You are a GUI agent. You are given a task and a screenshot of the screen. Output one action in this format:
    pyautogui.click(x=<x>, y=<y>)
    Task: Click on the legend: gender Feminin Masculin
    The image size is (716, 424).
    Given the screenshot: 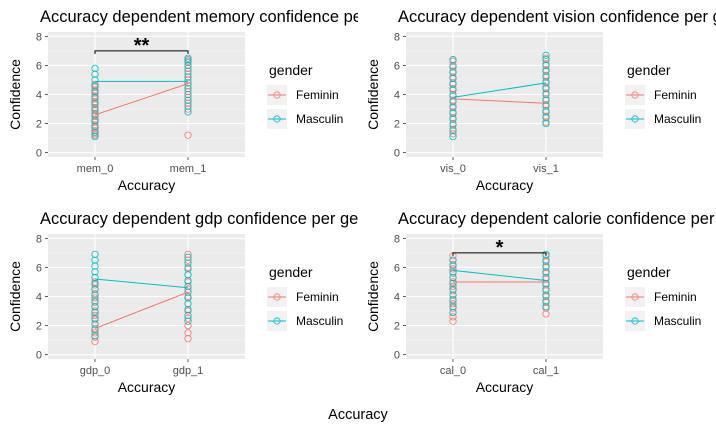 What is the action you would take?
    pyautogui.click(x=663, y=297)
    